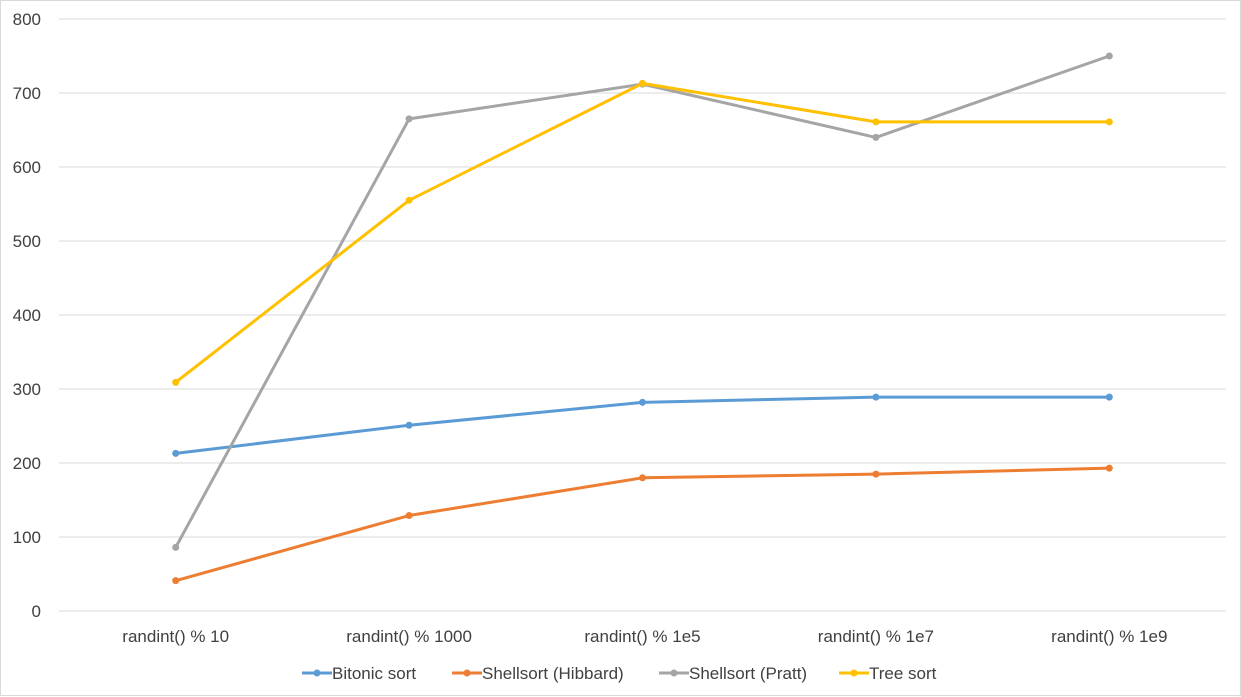 This screenshot has height=697, width=1241. What do you see at coordinates (409, 636) in the screenshot?
I see `x-tick-label: randint() % 1000` at bounding box center [409, 636].